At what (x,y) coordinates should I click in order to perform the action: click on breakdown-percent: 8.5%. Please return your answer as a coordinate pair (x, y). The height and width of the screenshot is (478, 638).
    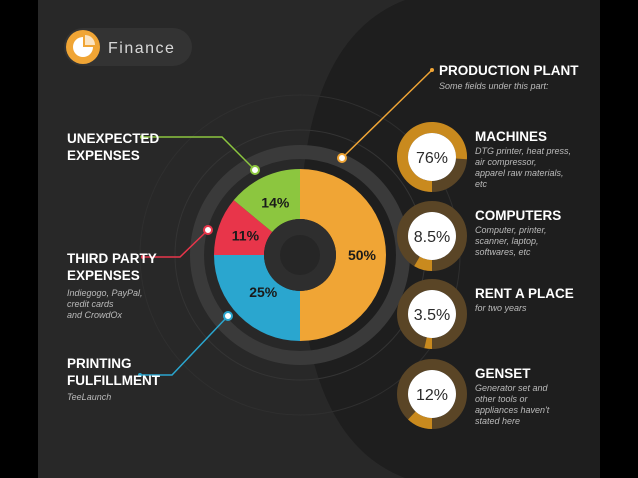
    Looking at the image, I should click on (432, 237).